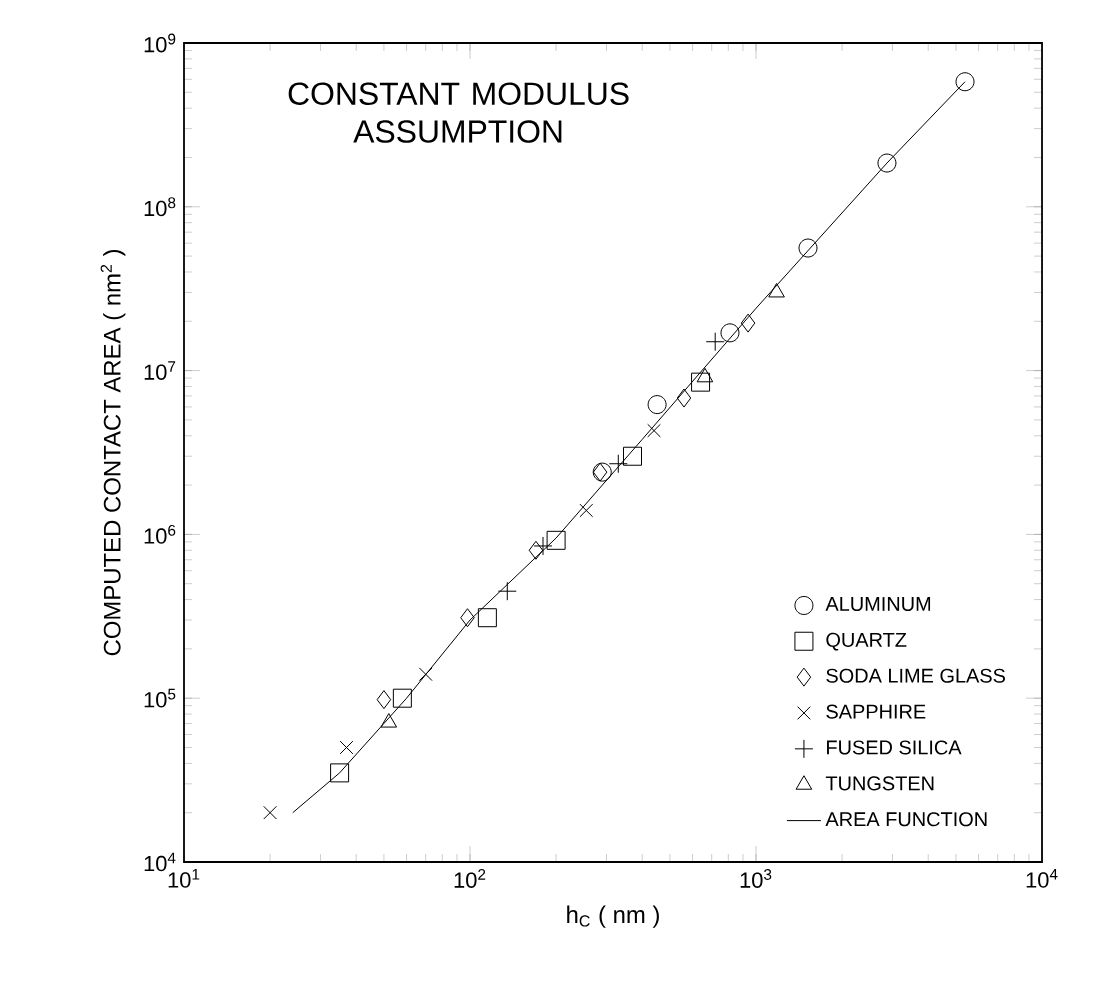 This screenshot has height=998, width=1112. Describe the element at coordinates (879, 783) in the screenshot. I see `legend-label: TUNGSTEN` at that location.